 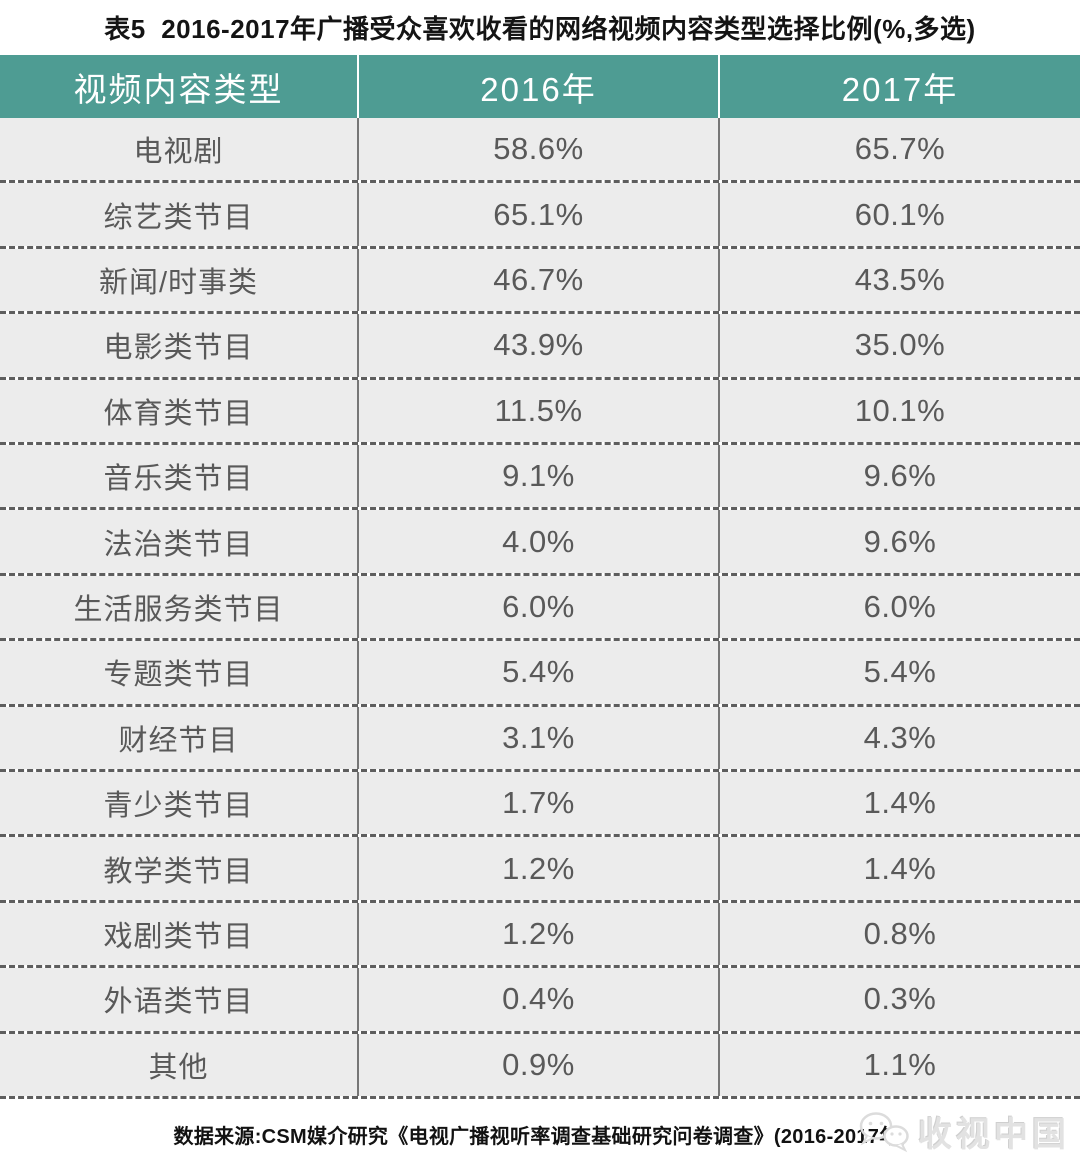 I want to click on value-2016: 9.1%, so click(x=537, y=476).